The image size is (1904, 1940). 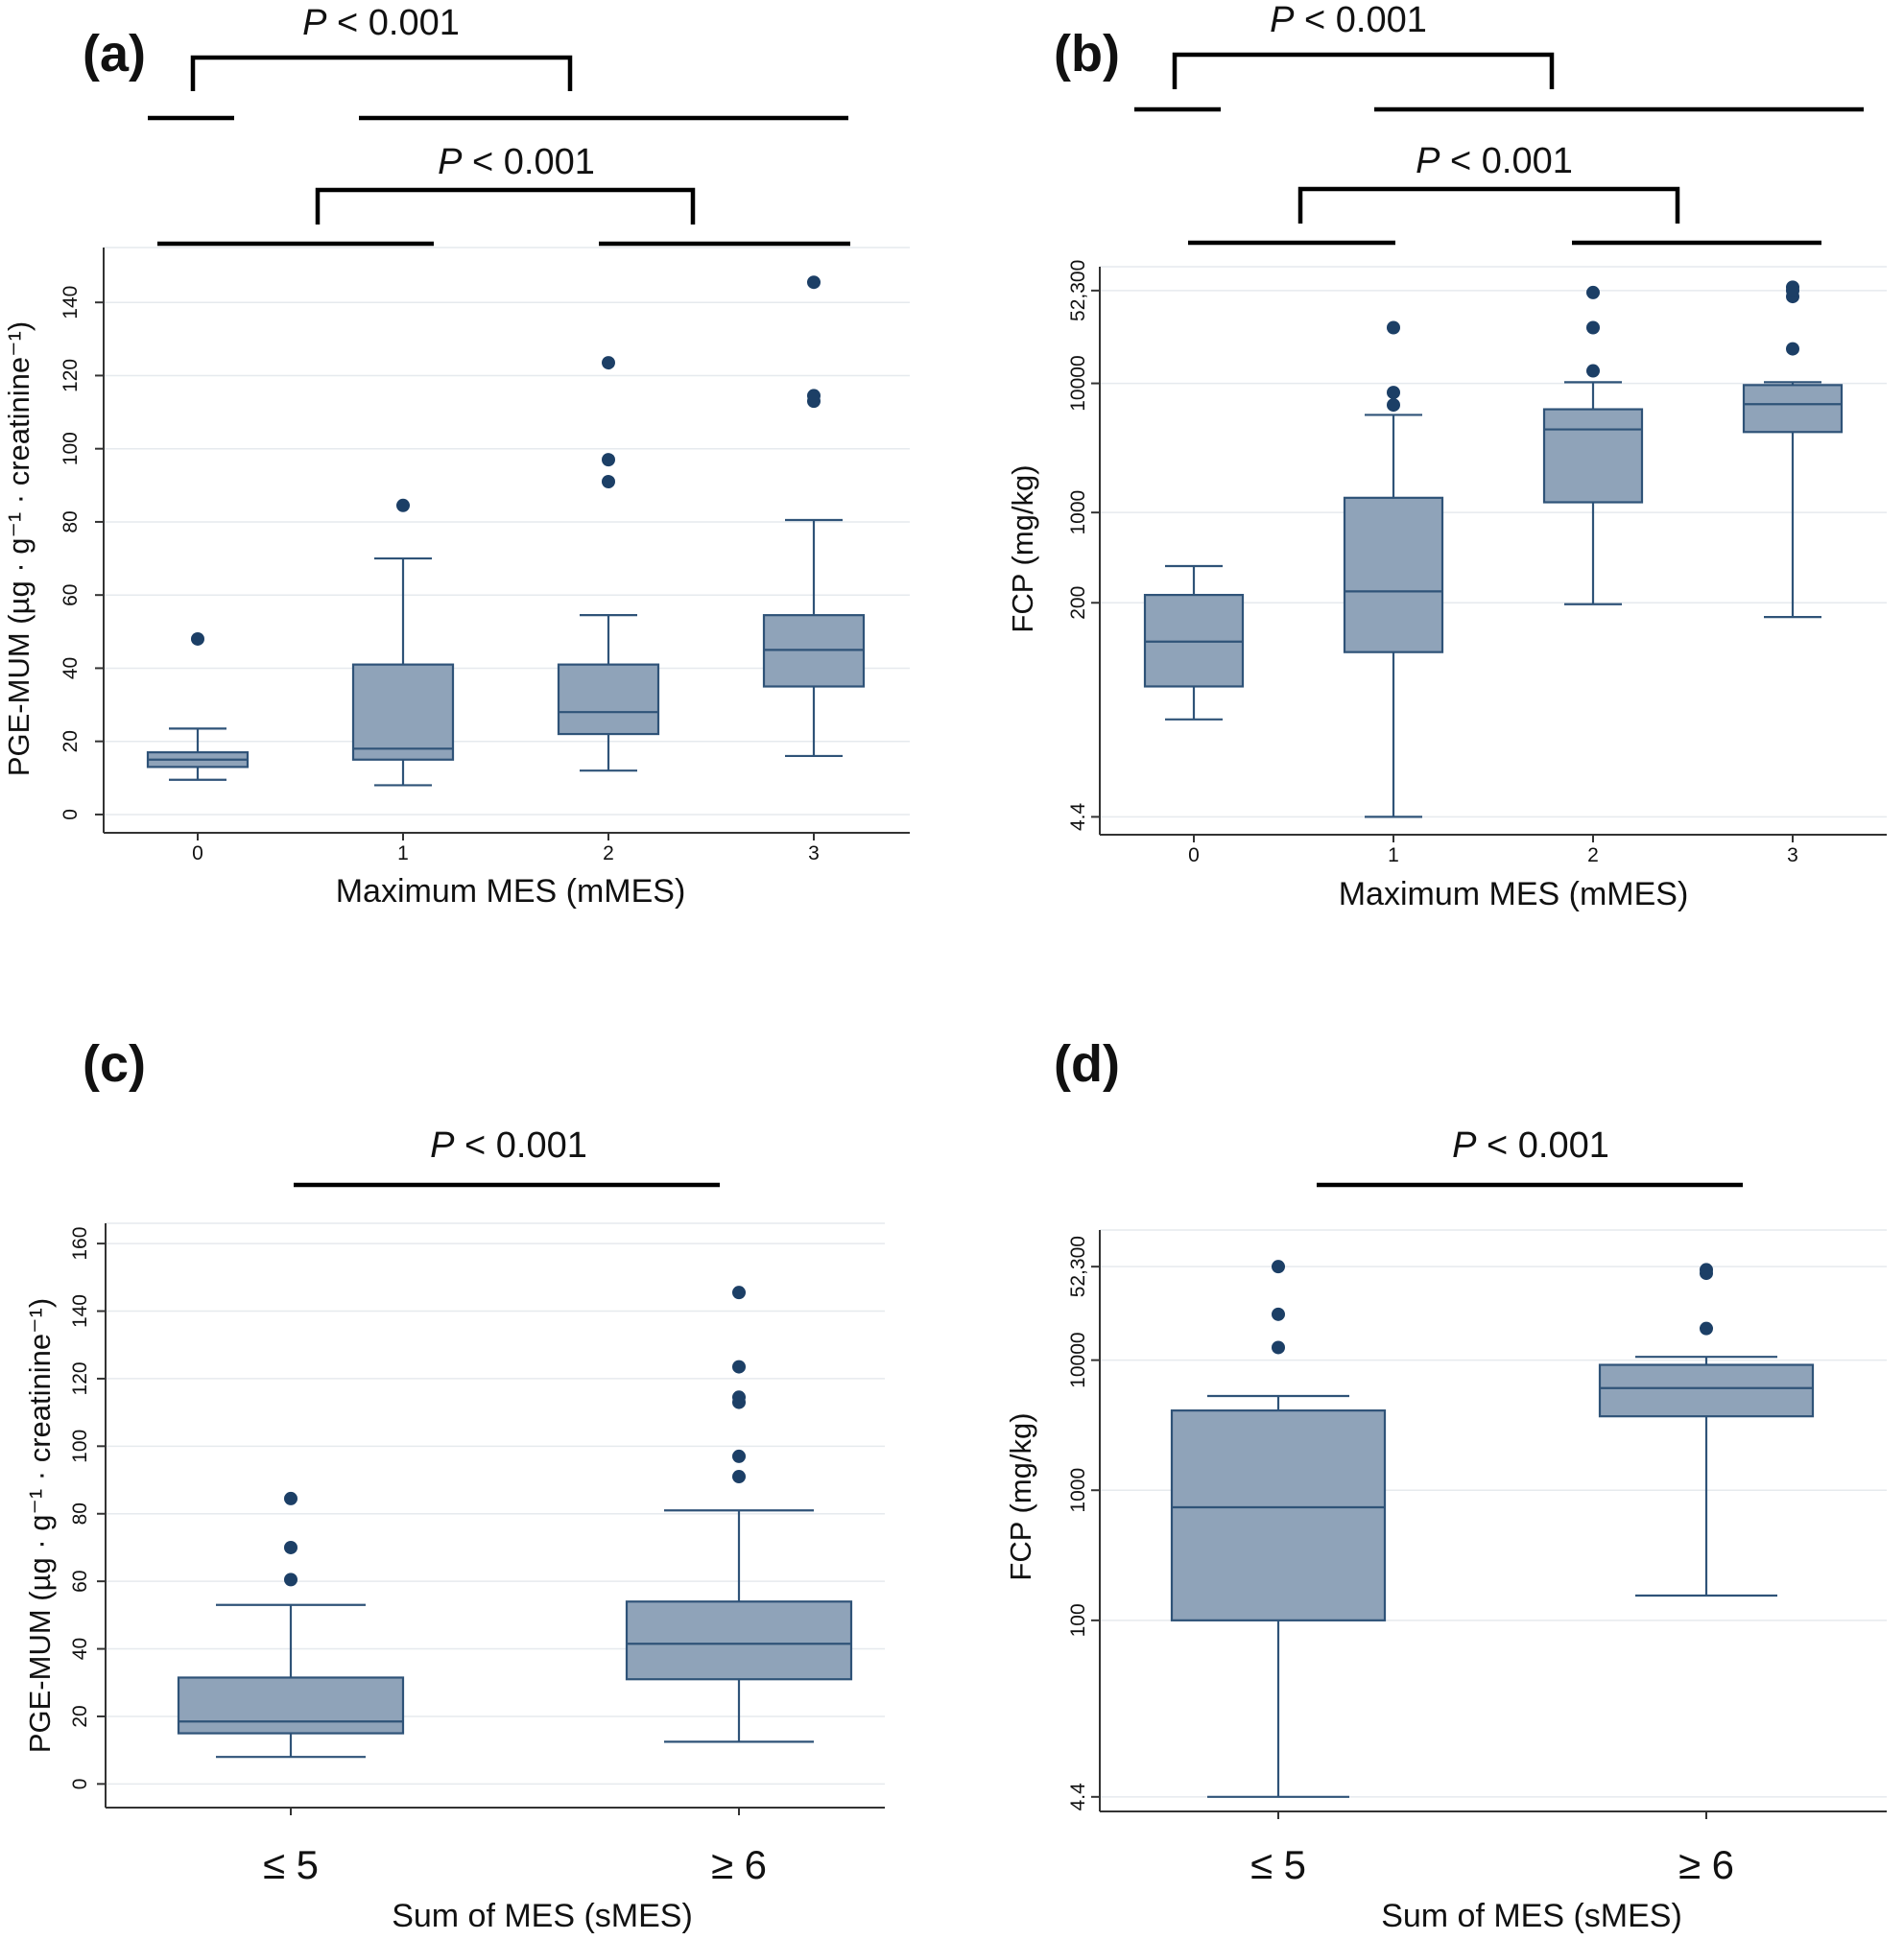 I want to click on y-tick-label: 52,300, so click(x=1078, y=290).